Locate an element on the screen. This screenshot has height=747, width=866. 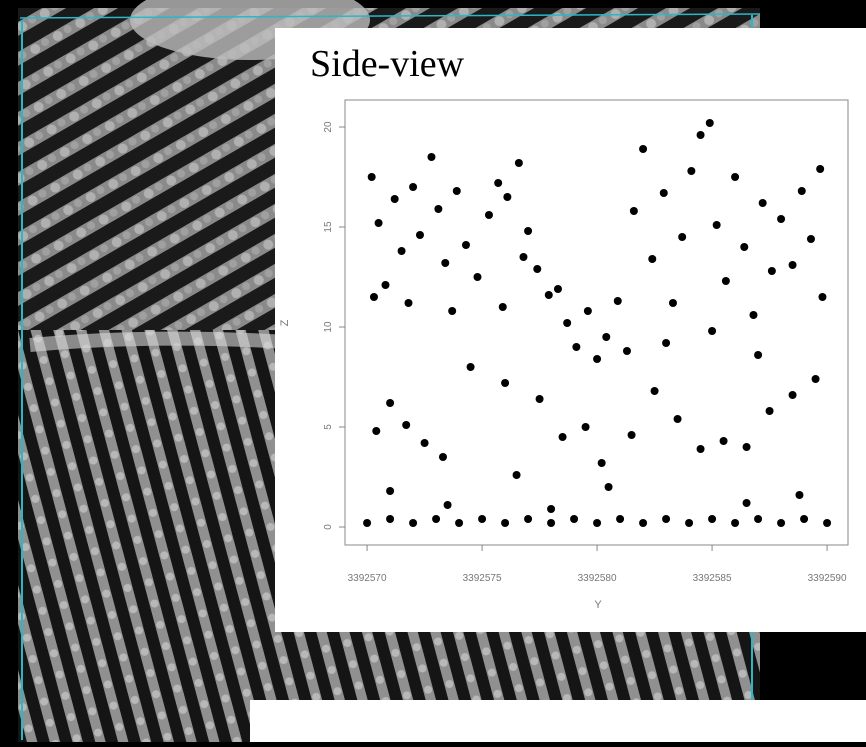
y-axis-label: Z is located at coordinates (285, 322).